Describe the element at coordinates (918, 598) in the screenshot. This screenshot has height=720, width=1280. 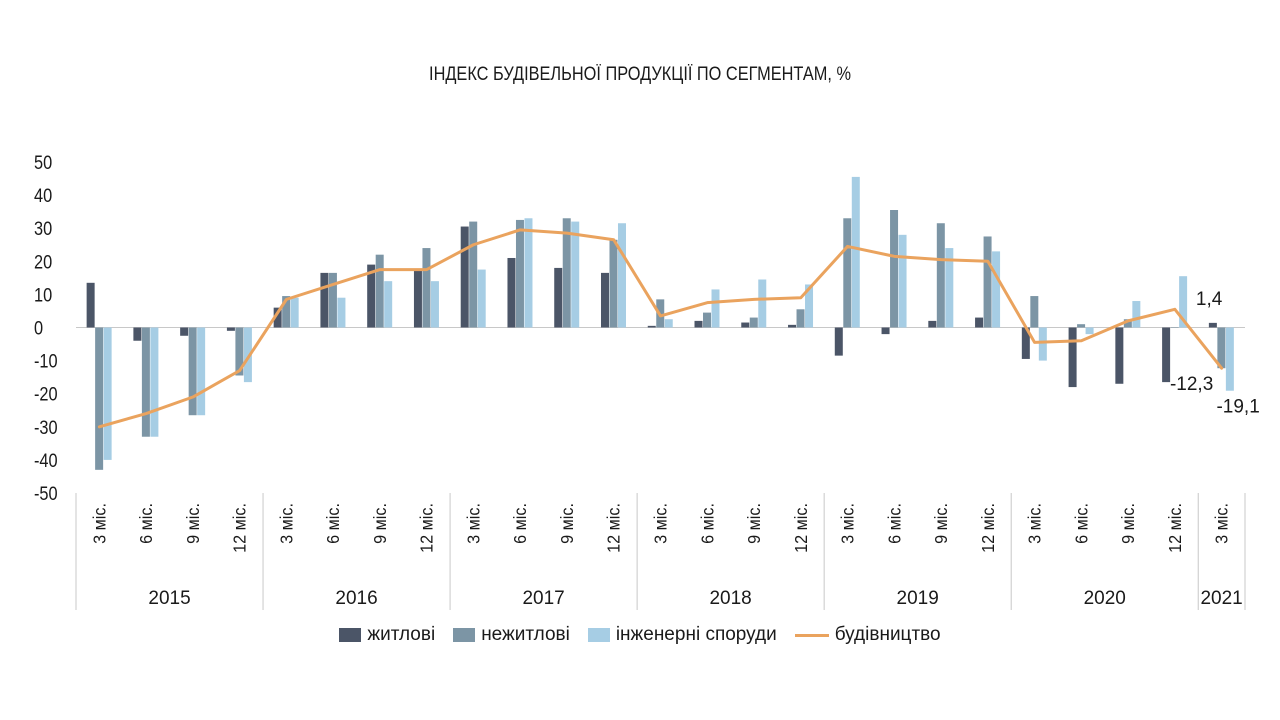
I see `year-label: 2019` at that location.